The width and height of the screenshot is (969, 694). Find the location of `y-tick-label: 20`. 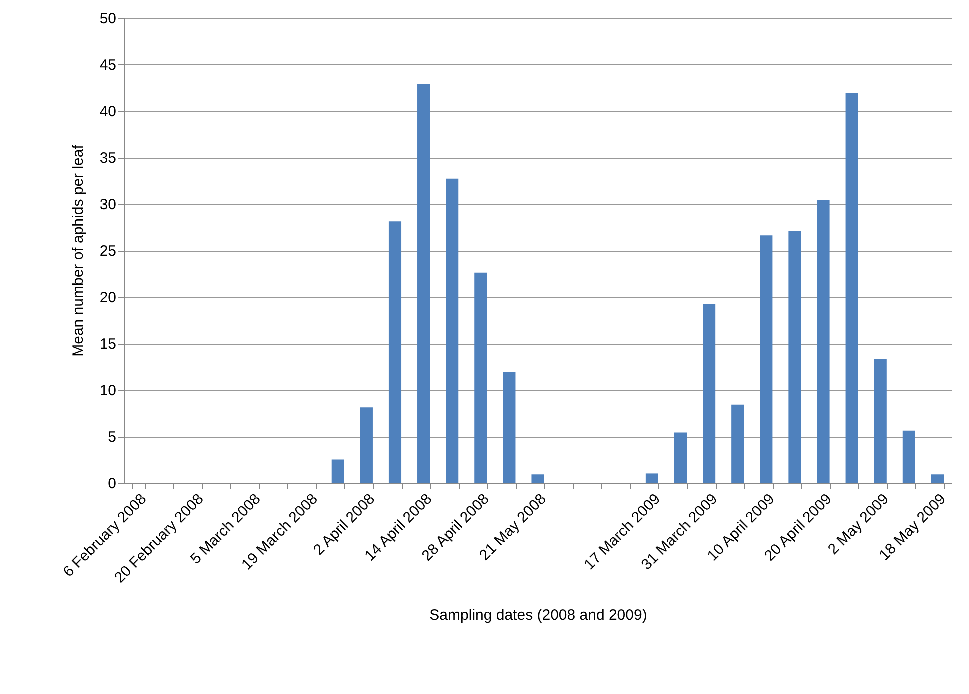

y-tick-label: 20 is located at coordinates (108, 298).